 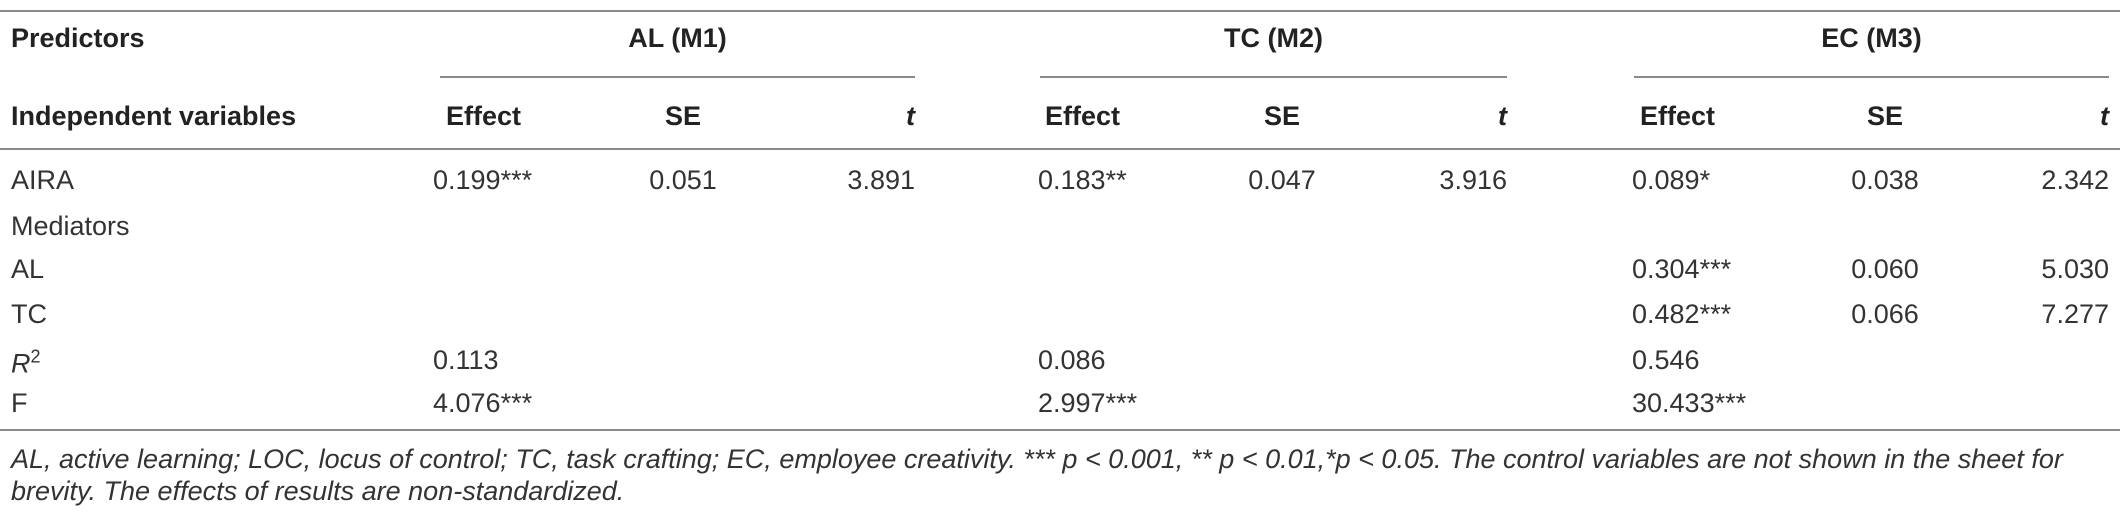 What do you see at coordinates (1885, 180) in the screenshot?
I see `cell: 0.038` at bounding box center [1885, 180].